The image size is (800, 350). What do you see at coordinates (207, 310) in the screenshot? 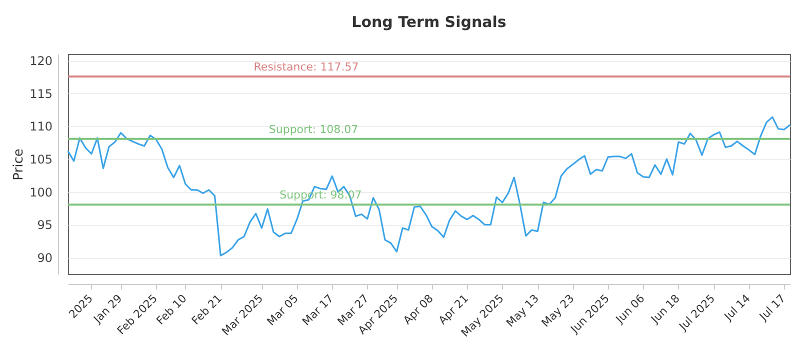
I see `x-tick-label: Feb 21` at bounding box center [207, 310].